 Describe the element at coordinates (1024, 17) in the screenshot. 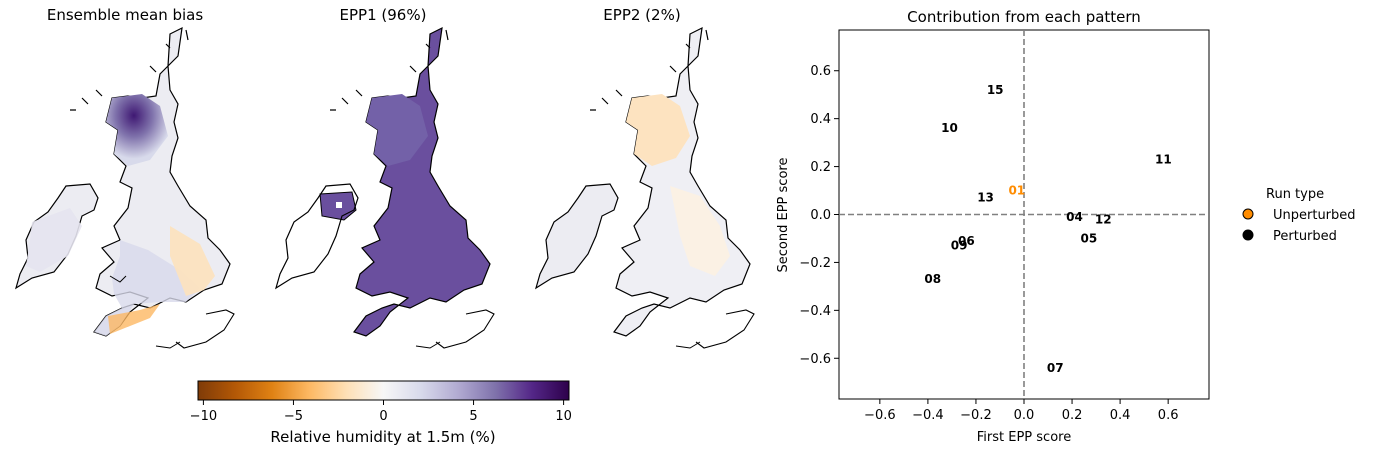

I see `chart-title: Contribution from each pattern` at that location.